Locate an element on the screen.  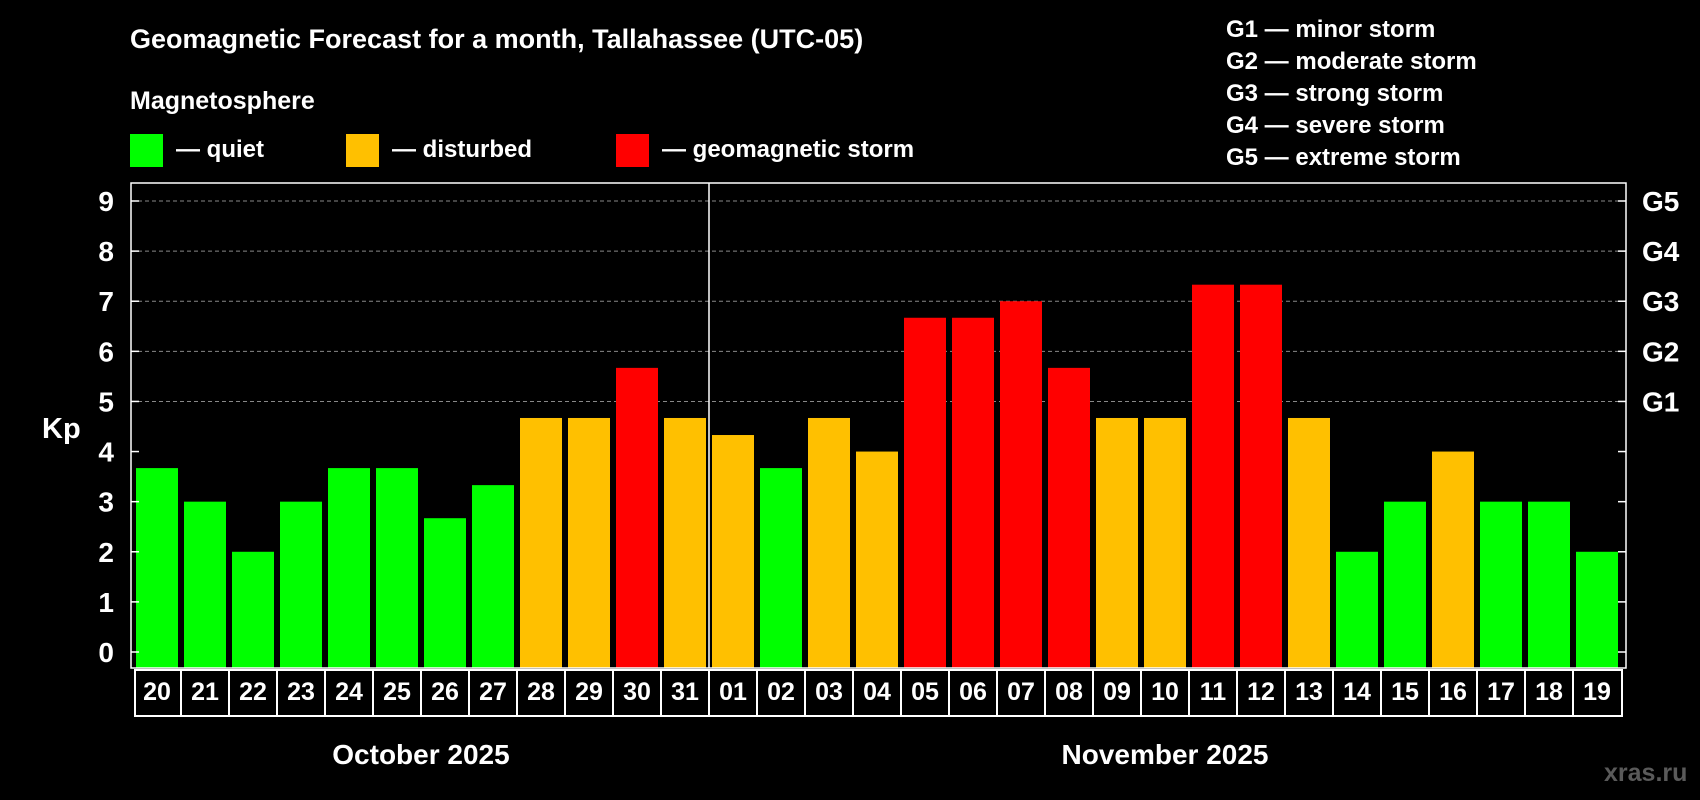
date-label-15: 15 is located at coordinates (1405, 692).